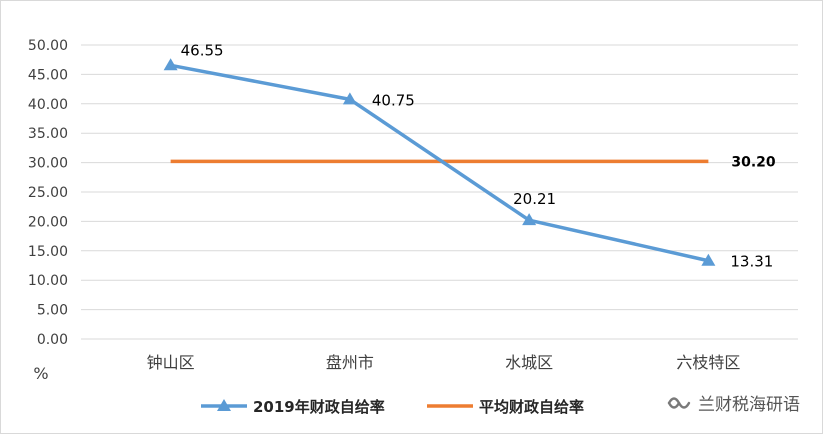 This screenshot has width=823, height=434. What do you see at coordinates (48, 75) in the screenshot?
I see `y-tick-label: 45.00` at bounding box center [48, 75].